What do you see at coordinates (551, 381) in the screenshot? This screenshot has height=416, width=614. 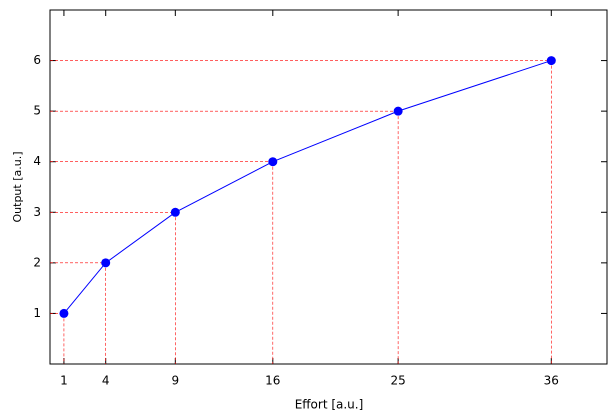 I see `x-tick-label: 36` at bounding box center [551, 381].